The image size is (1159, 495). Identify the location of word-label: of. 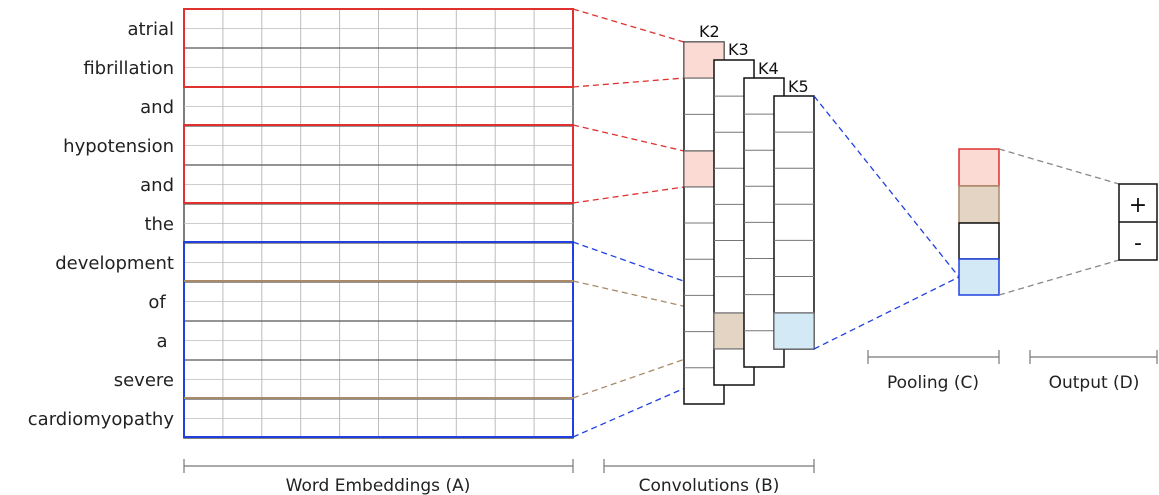
(157, 302).